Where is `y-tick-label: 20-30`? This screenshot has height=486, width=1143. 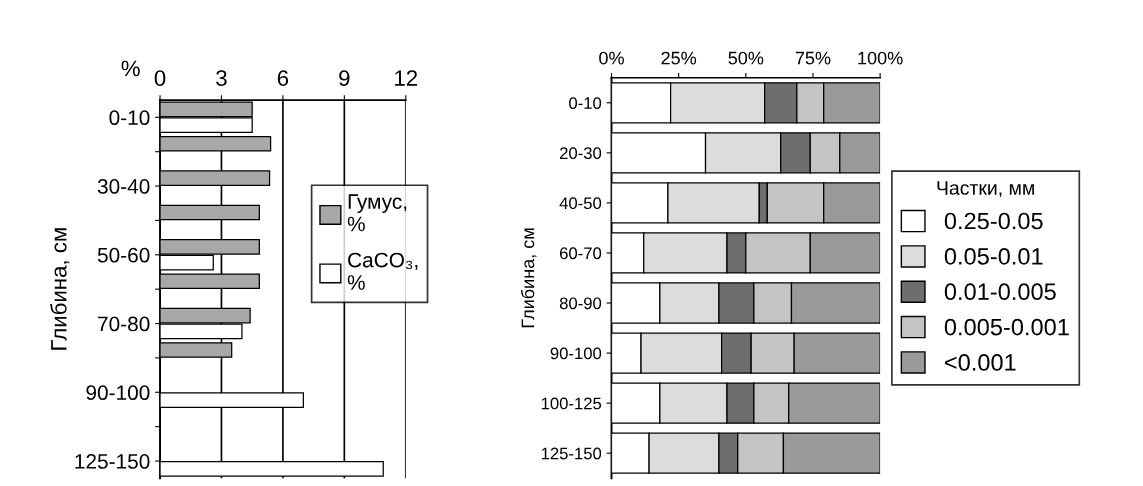
y-tick-label: 20-30 is located at coordinates (581, 153).